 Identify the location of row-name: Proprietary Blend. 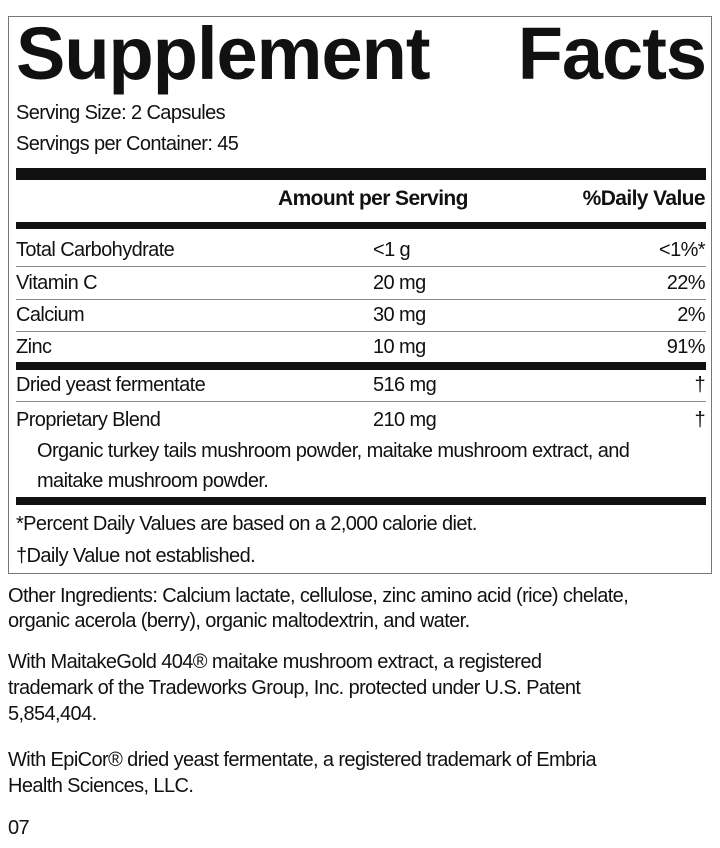
(88, 420).